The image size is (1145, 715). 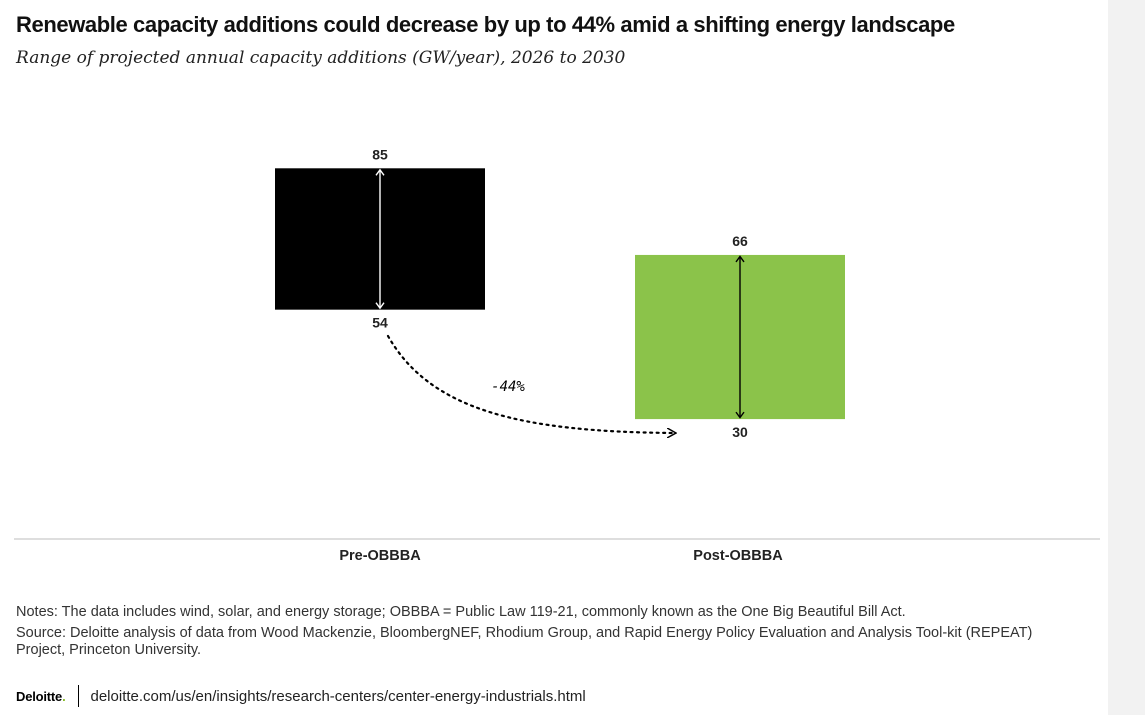 What do you see at coordinates (380, 556) in the screenshot?
I see `category-label-pre-obbba: Pre-OBBBA` at bounding box center [380, 556].